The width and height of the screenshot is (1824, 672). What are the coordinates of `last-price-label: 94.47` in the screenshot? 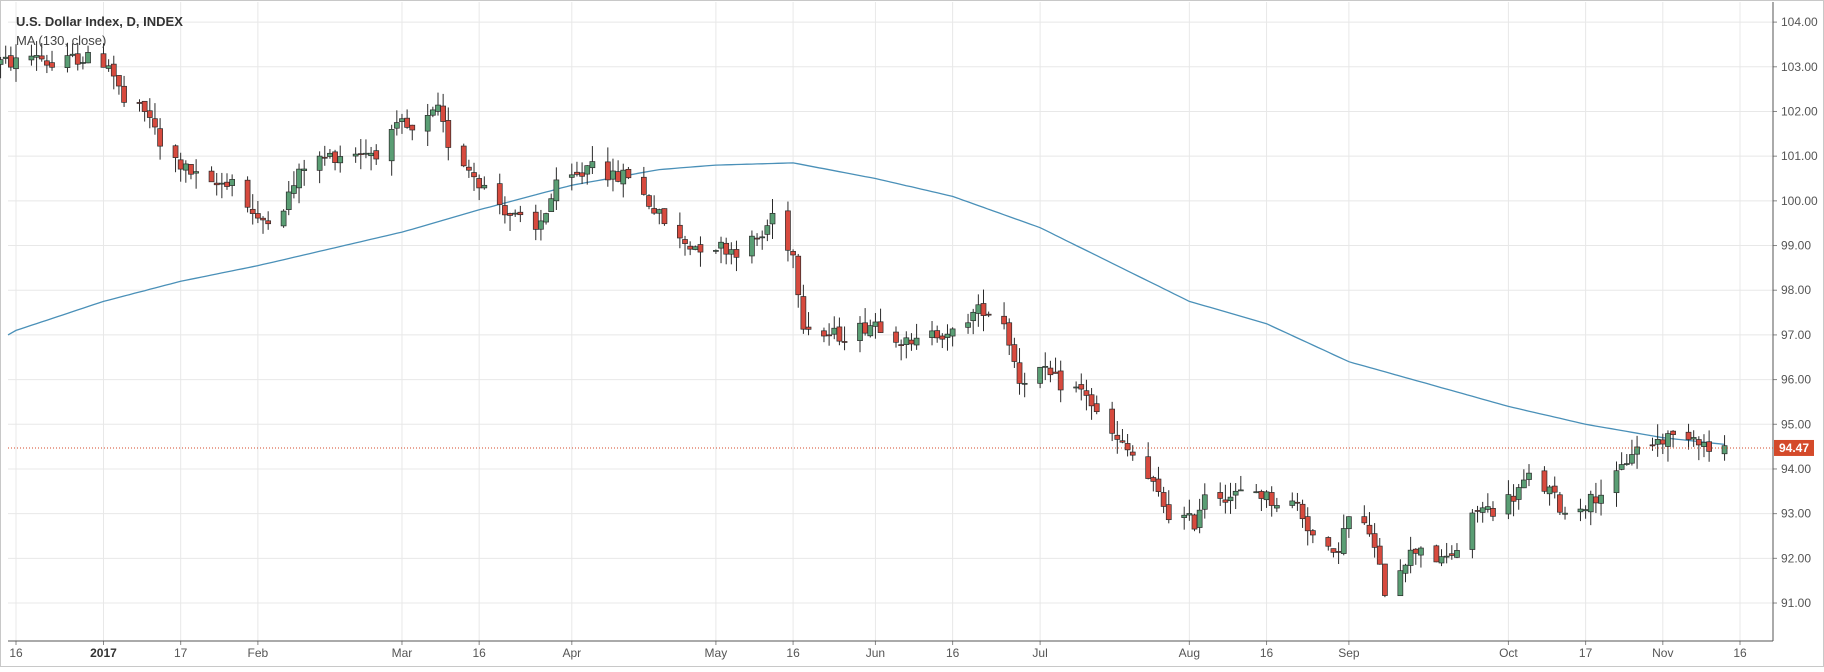 It's located at (1794, 448).